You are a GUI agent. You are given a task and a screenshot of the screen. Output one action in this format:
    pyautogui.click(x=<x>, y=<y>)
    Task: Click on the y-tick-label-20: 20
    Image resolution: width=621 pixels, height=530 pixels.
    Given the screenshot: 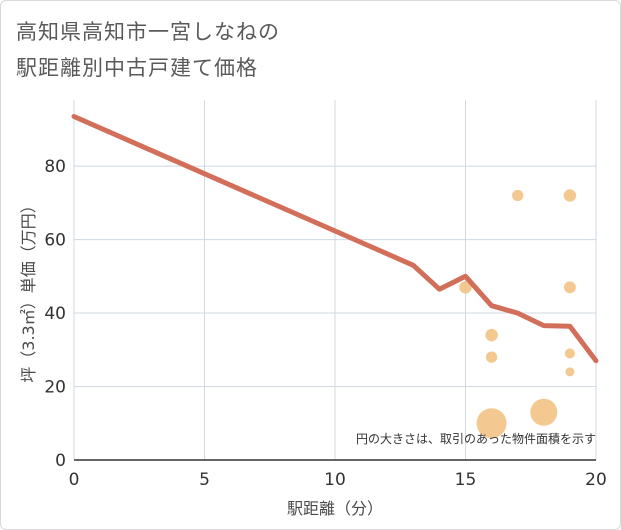 What is the action you would take?
    pyautogui.click(x=55, y=388)
    